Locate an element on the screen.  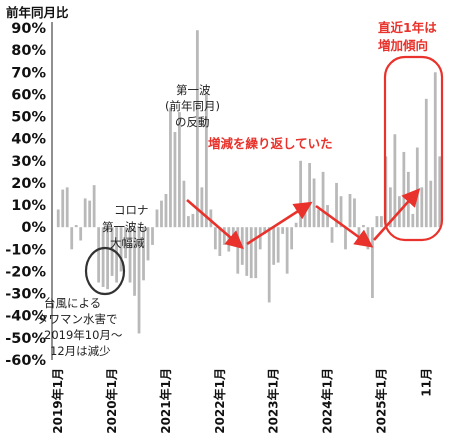
typhoon-circle is located at coordinates (105, 271).